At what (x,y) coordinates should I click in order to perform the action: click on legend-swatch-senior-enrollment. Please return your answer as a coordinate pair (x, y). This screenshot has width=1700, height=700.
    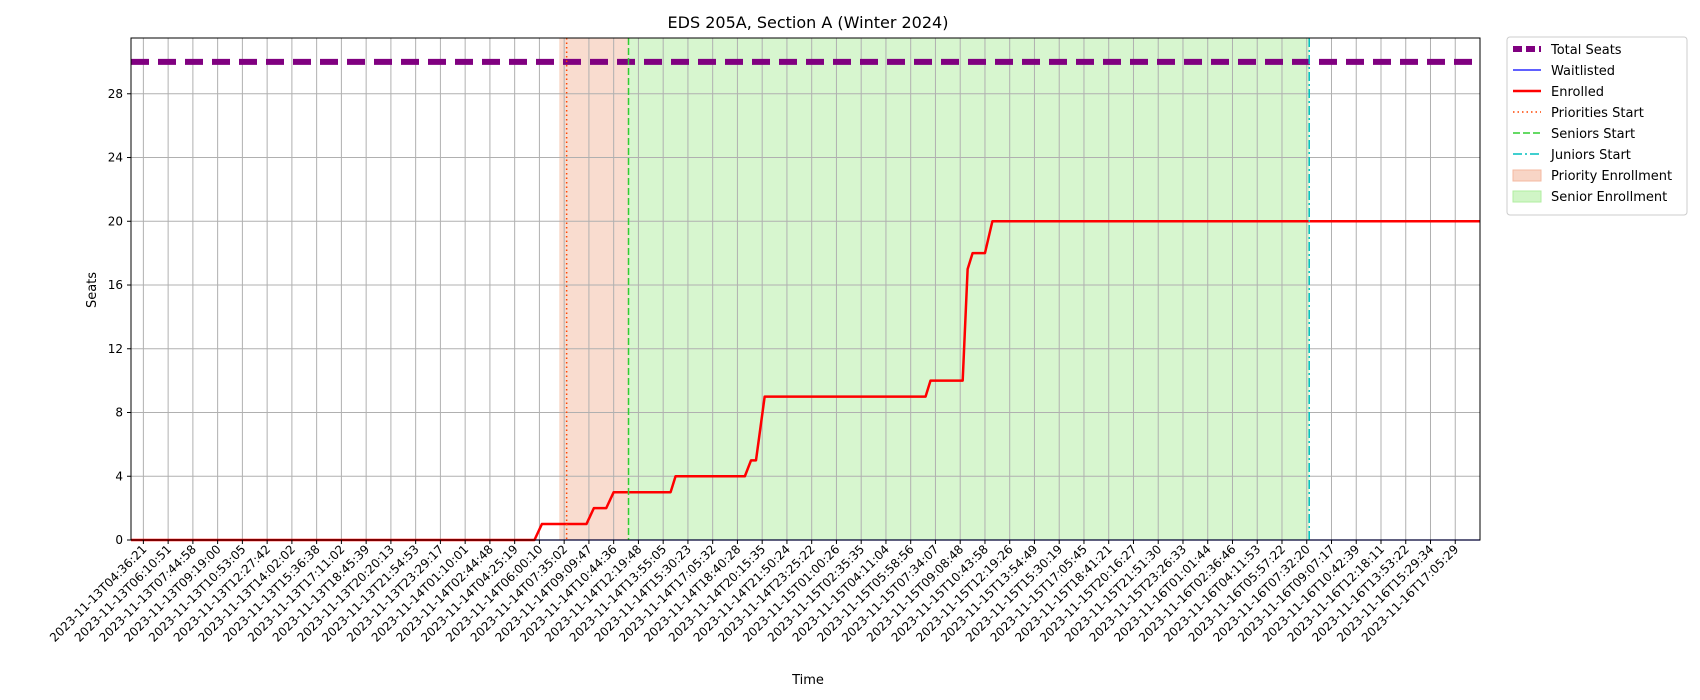
    Looking at the image, I should click on (1527, 196).